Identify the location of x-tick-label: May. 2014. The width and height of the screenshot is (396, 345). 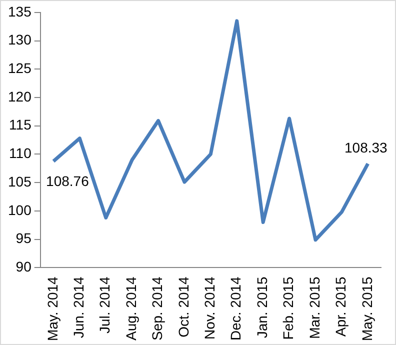
(52, 309).